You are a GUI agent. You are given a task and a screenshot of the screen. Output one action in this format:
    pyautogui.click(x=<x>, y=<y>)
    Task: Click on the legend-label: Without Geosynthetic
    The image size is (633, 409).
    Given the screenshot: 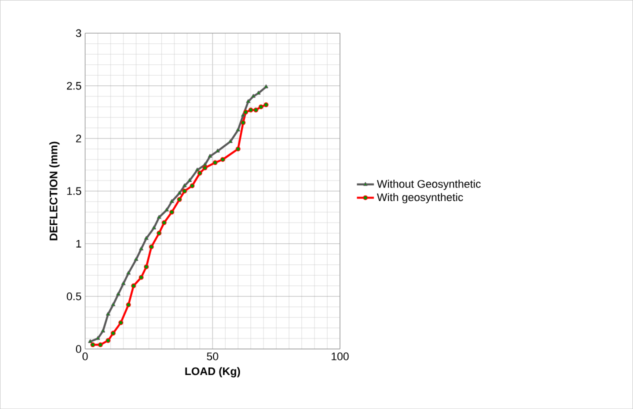 What is the action you would take?
    pyautogui.click(x=428, y=185)
    